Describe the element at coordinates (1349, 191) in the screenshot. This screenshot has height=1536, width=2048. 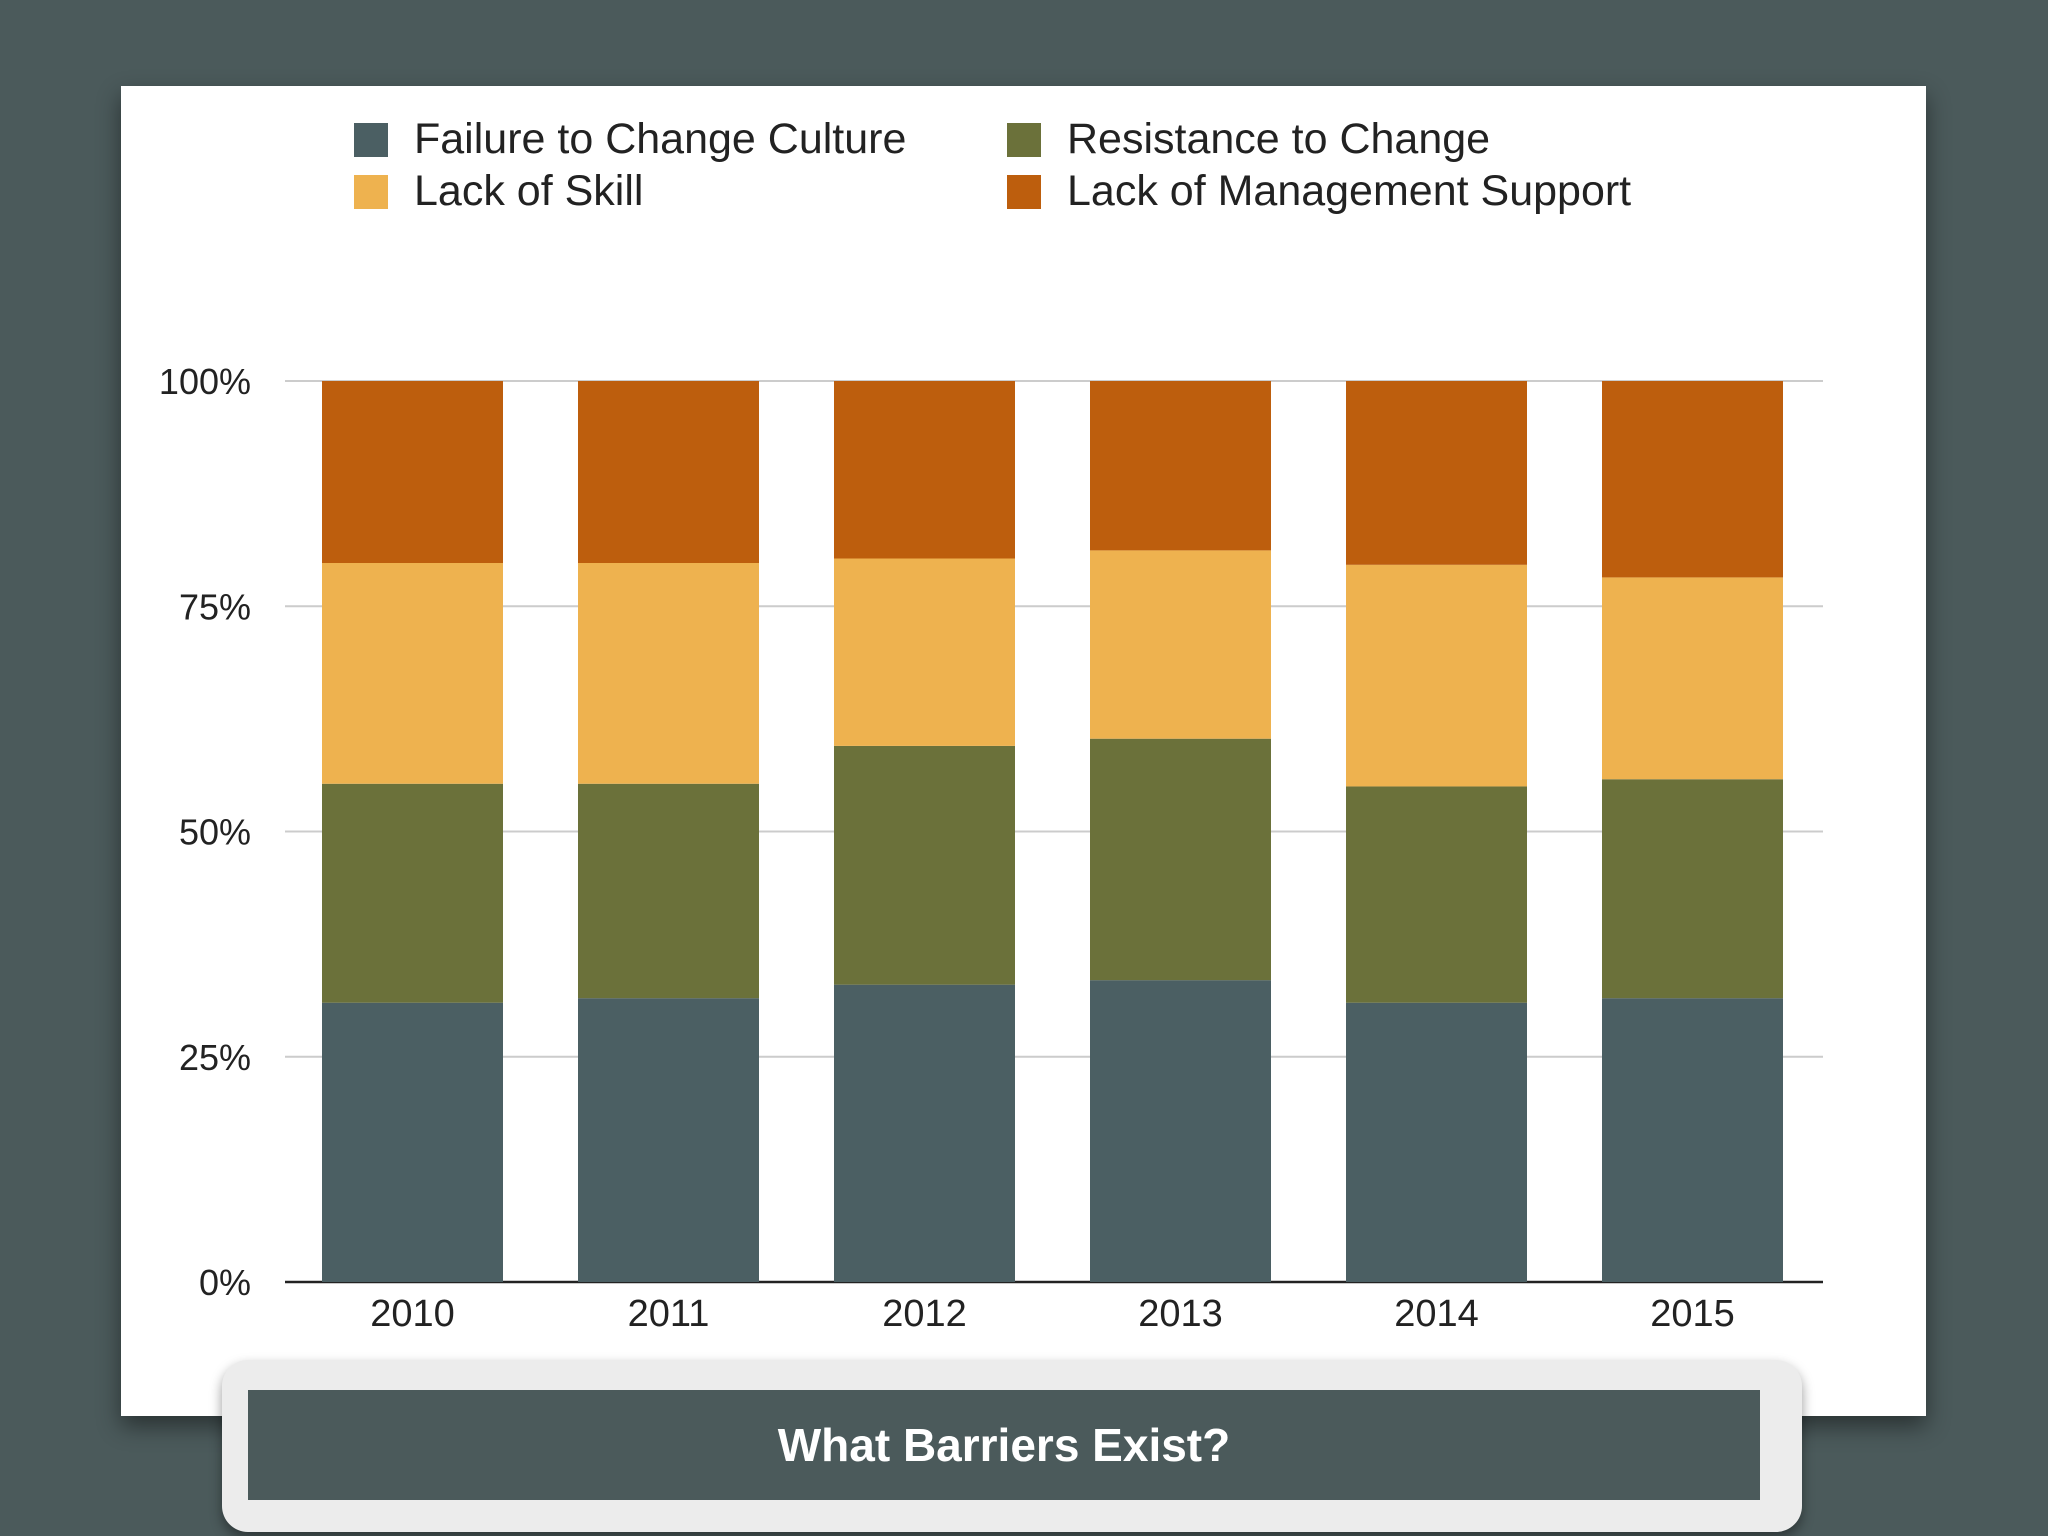
I see `legend-label: Lack of Management Support` at that location.